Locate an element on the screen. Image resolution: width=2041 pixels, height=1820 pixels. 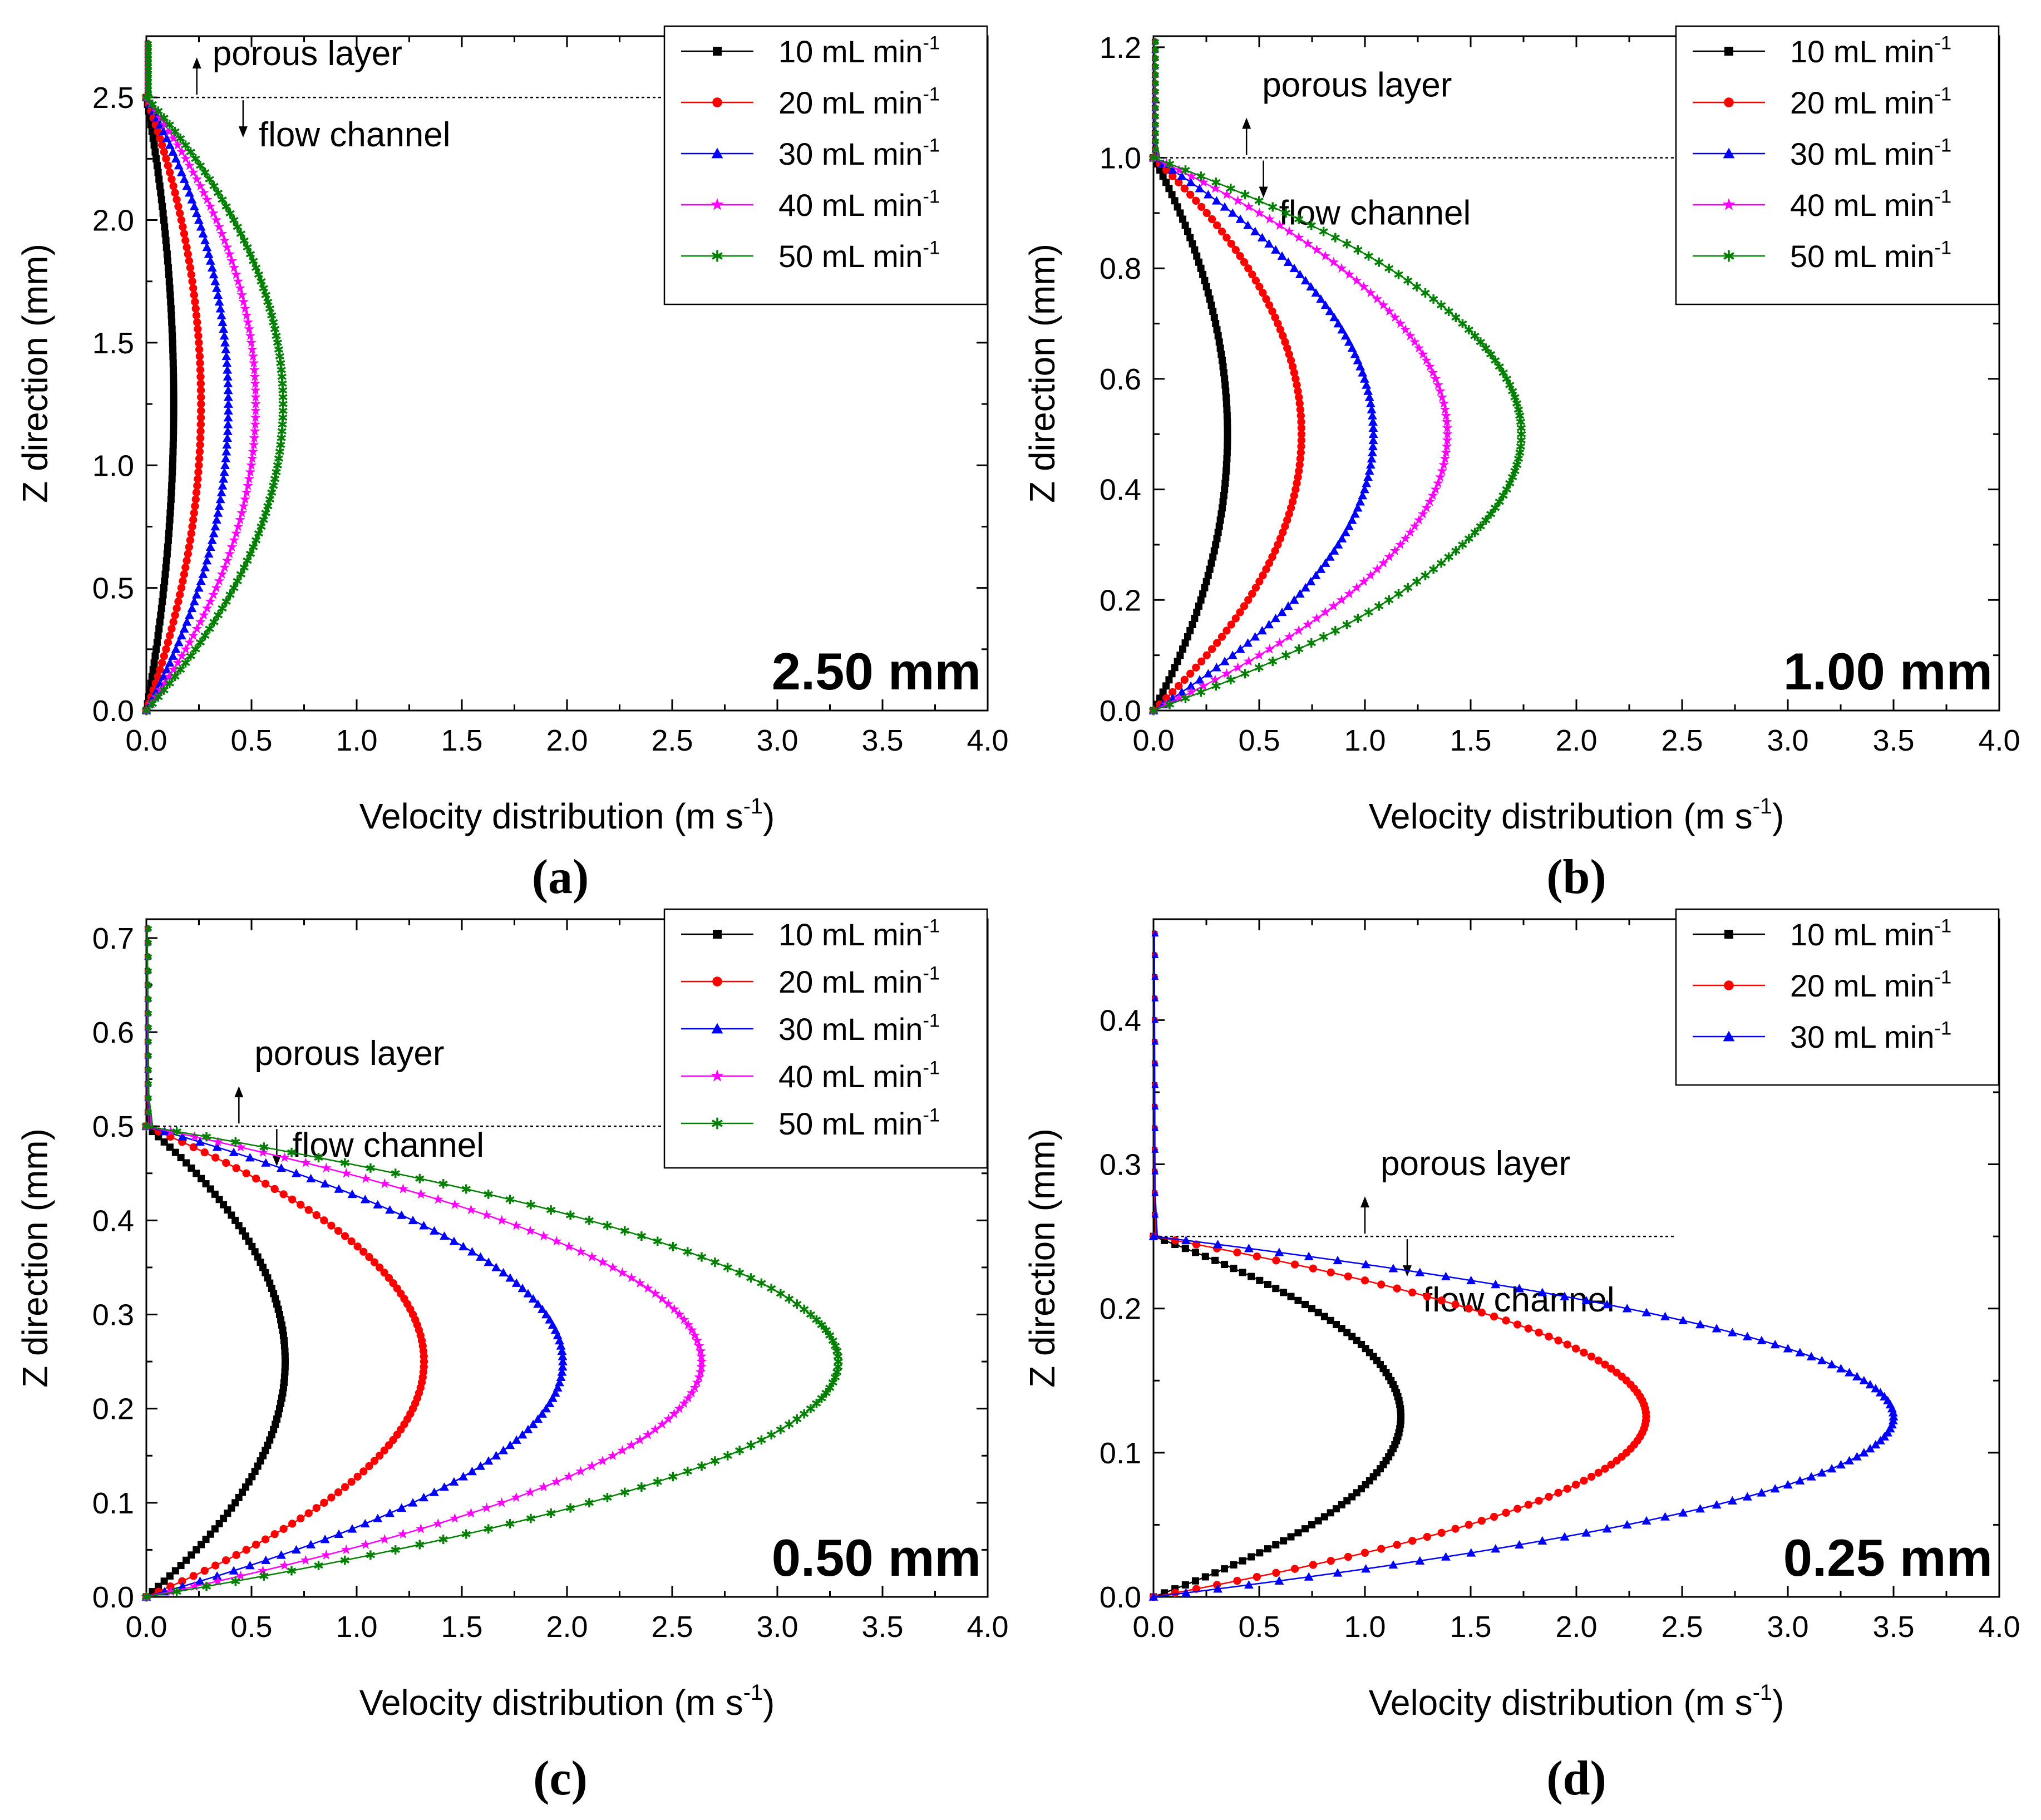
thickness-label: 2.50 mm is located at coordinates (877, 671).